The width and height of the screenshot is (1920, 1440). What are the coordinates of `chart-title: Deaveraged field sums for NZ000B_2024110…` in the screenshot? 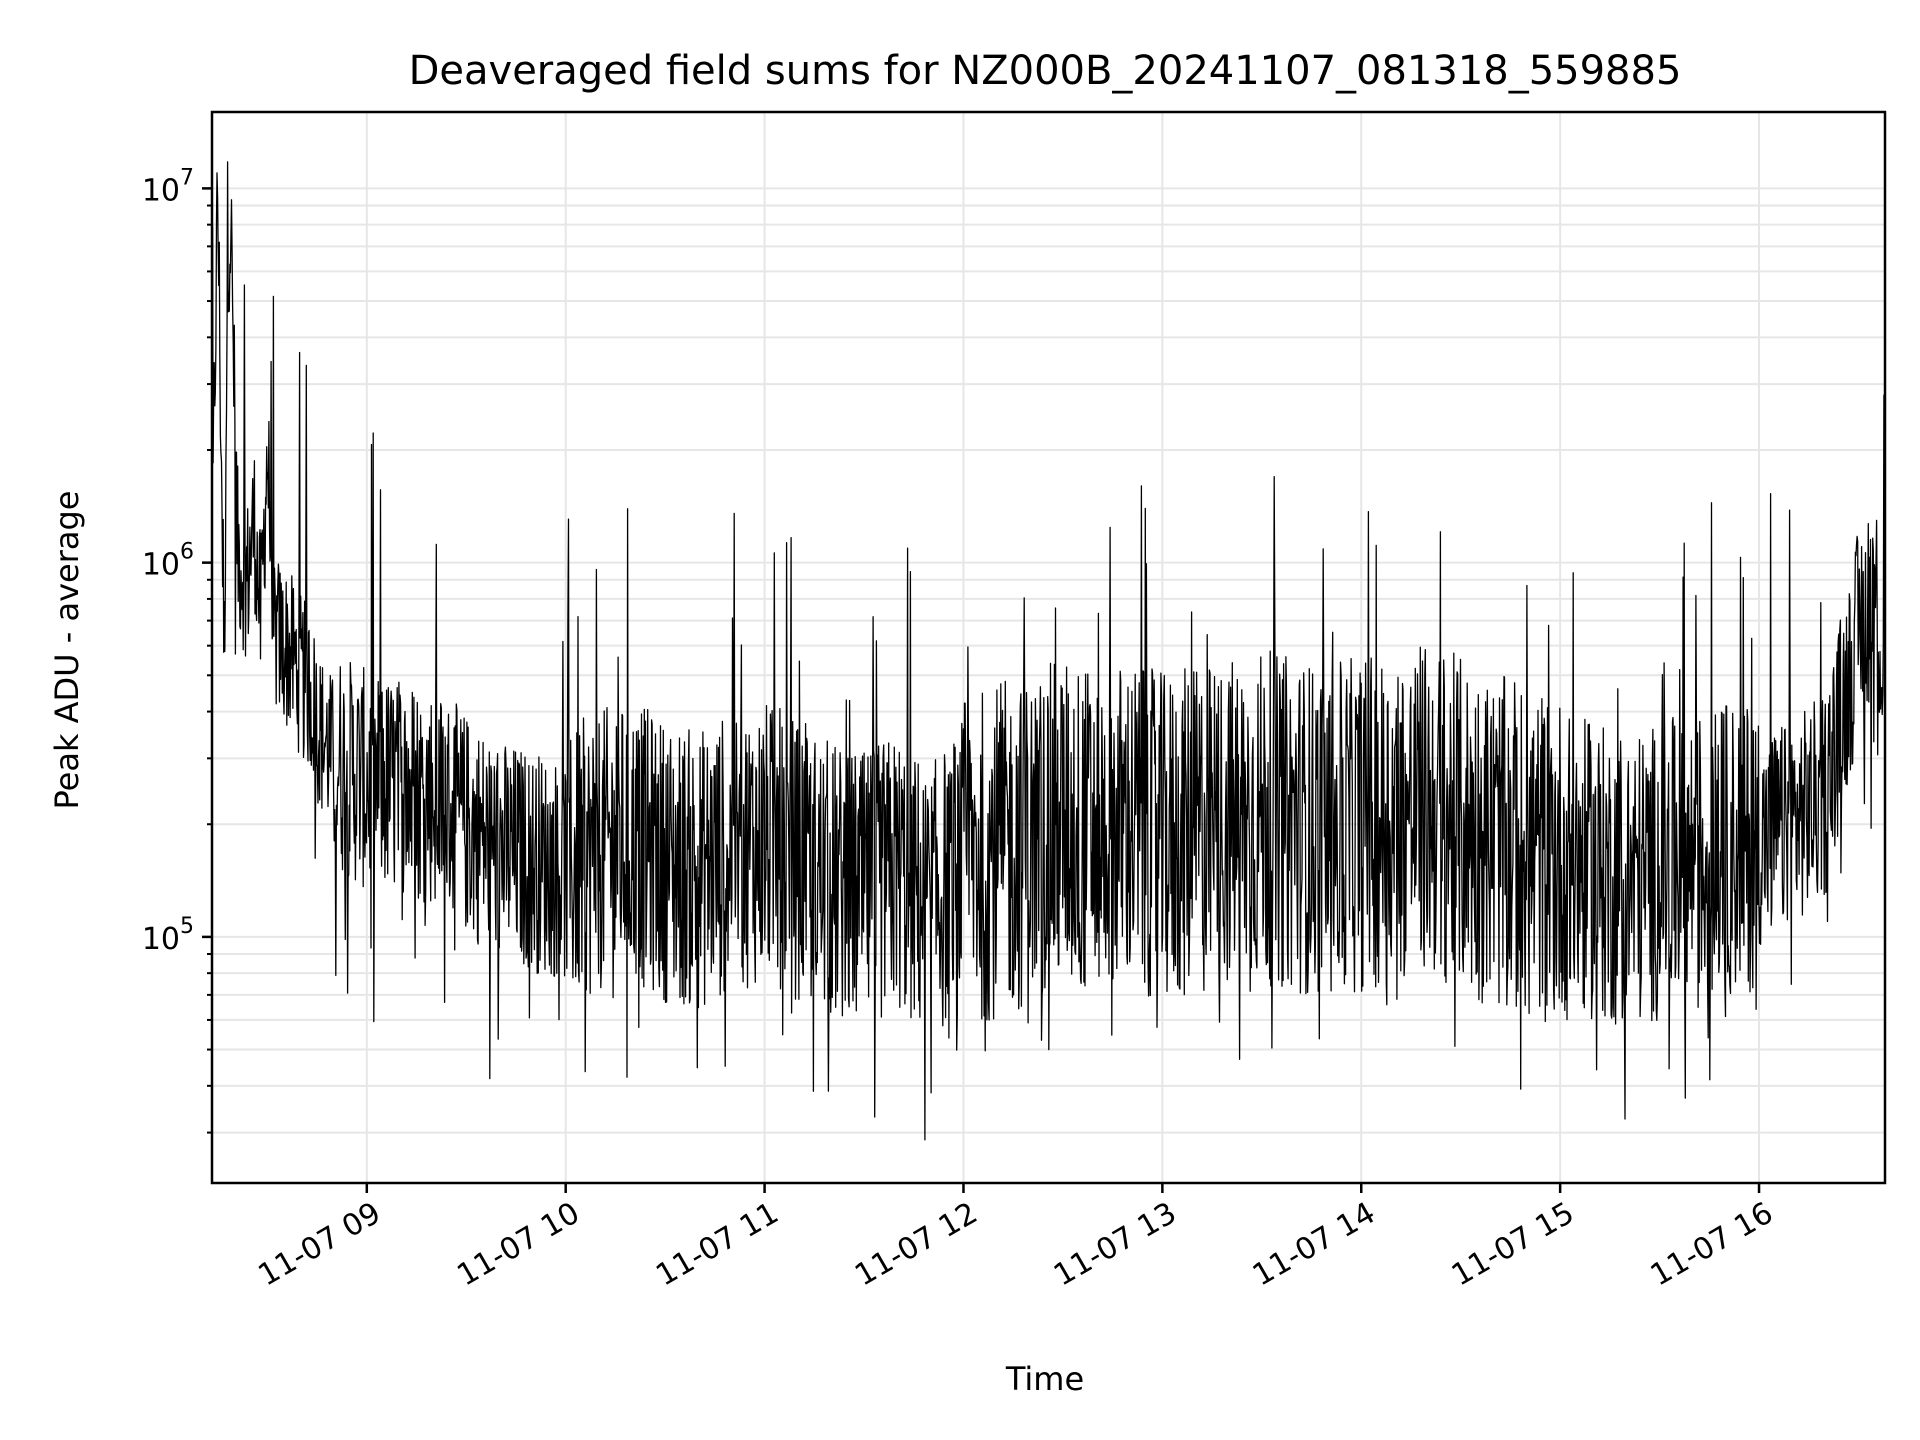 It's located at (1045, 71).